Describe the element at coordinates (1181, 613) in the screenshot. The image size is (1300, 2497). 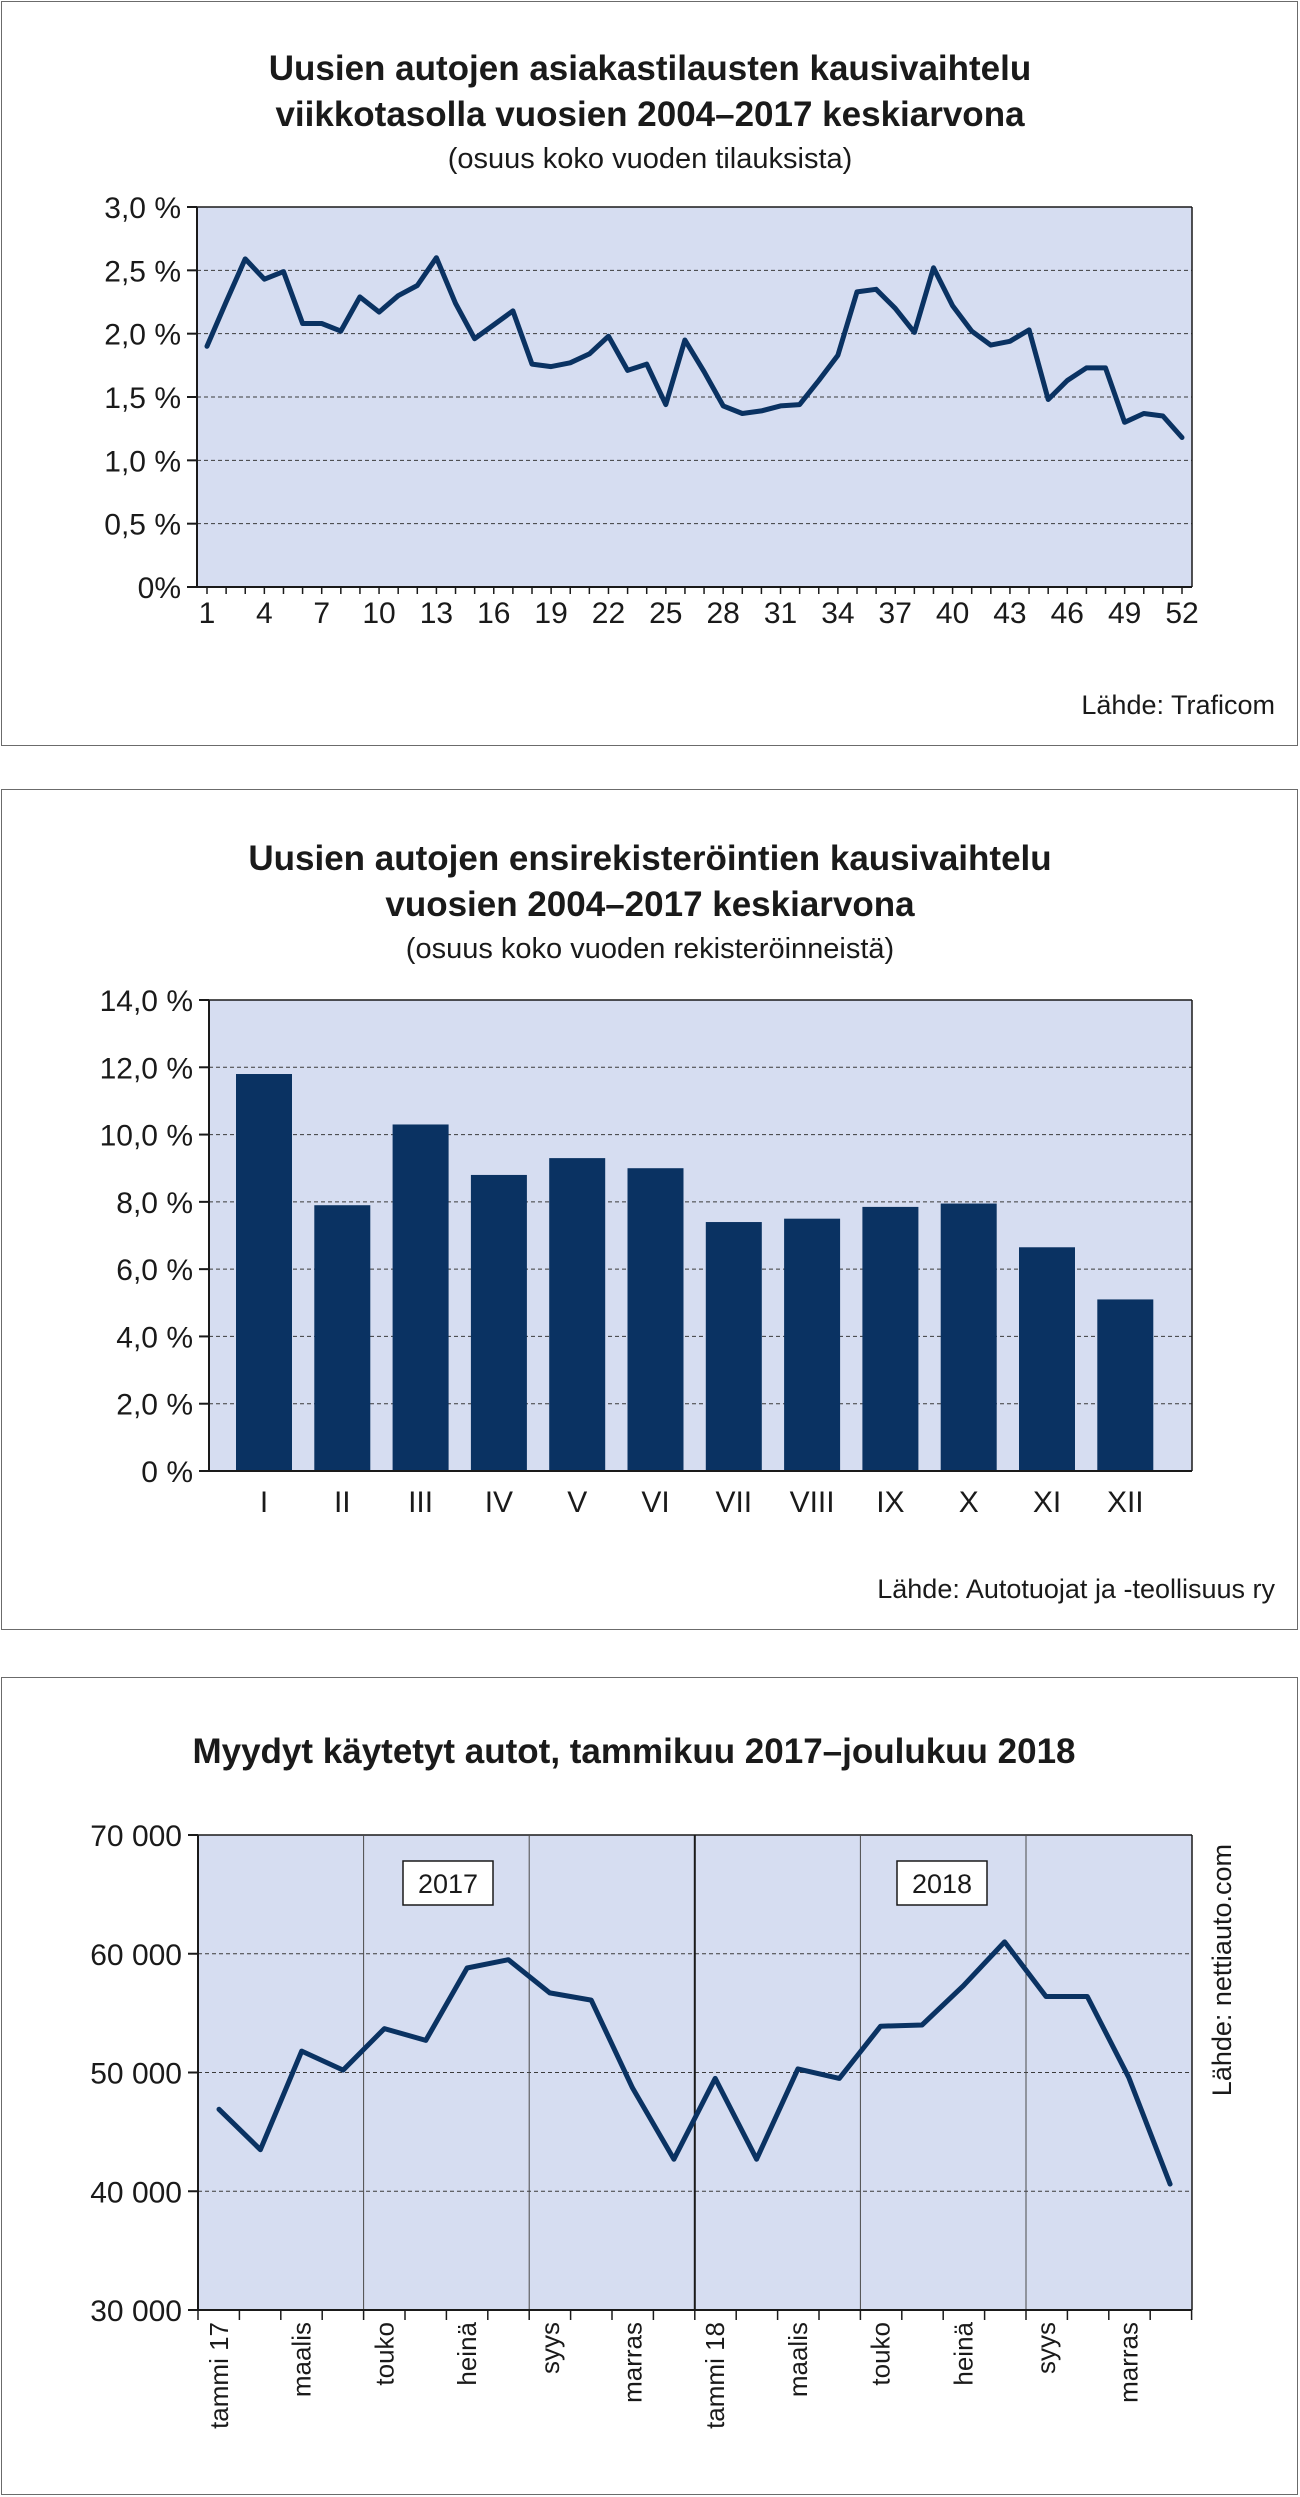
I see `x-tick-label: 52` at that location.